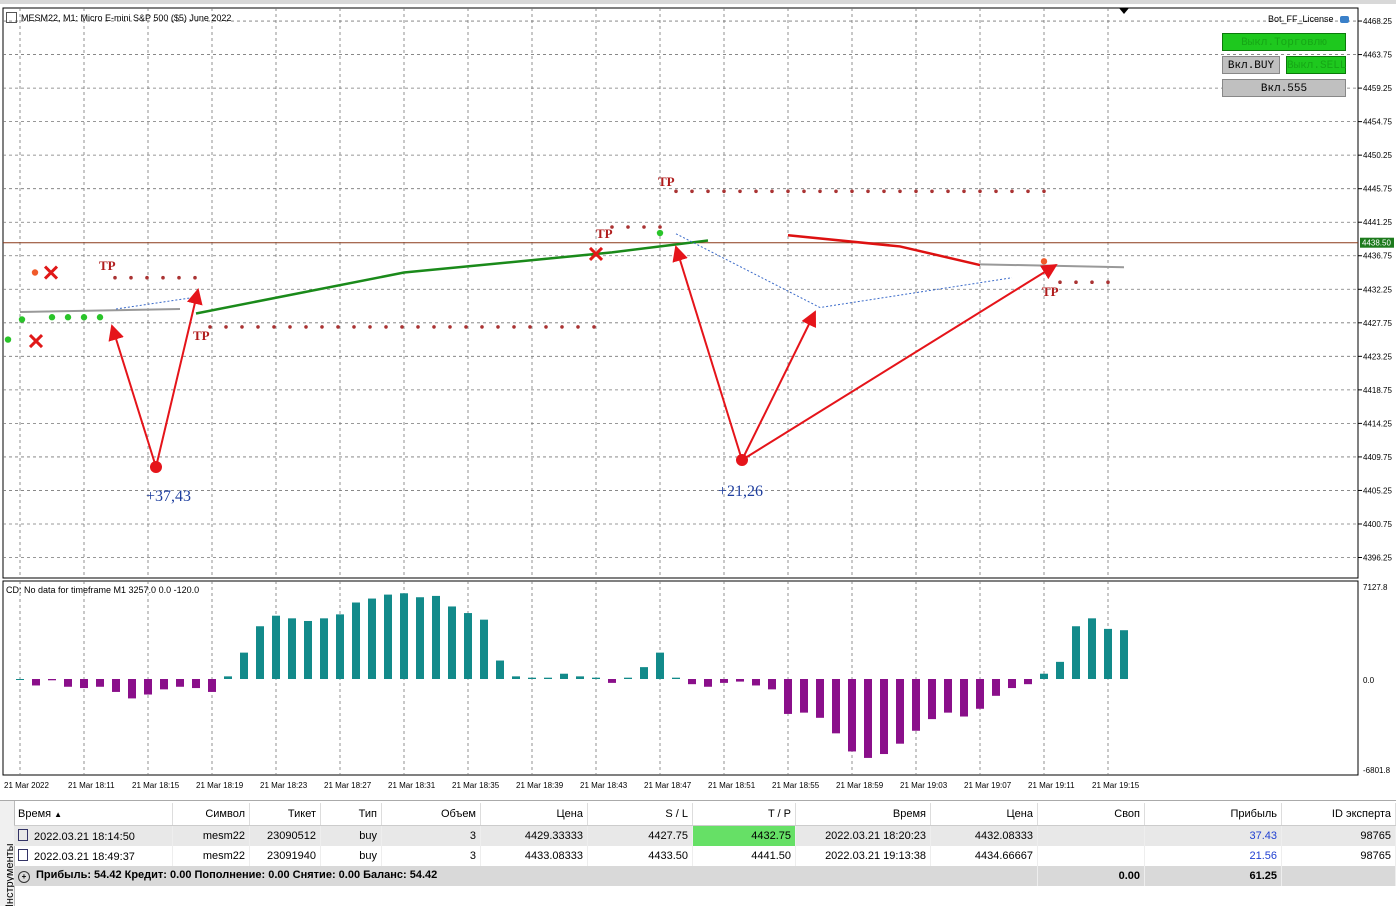 The width and height of the screenshot is (1396, 906). What do you see at coordinates (351, 814) in the screenshot?
I see `col-type: Тип` at bounding box center [351, 814].